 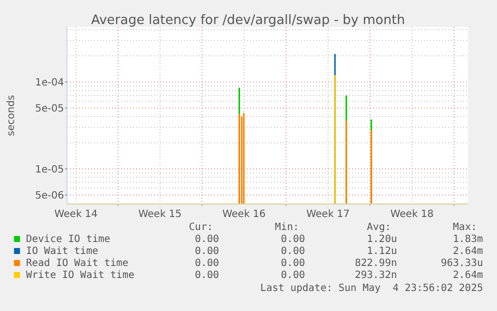 What do you see at coordinates (77, 263) in the screenshot?
I see `legend-label: Read IO Wait time` at bounding box center [77, 263].